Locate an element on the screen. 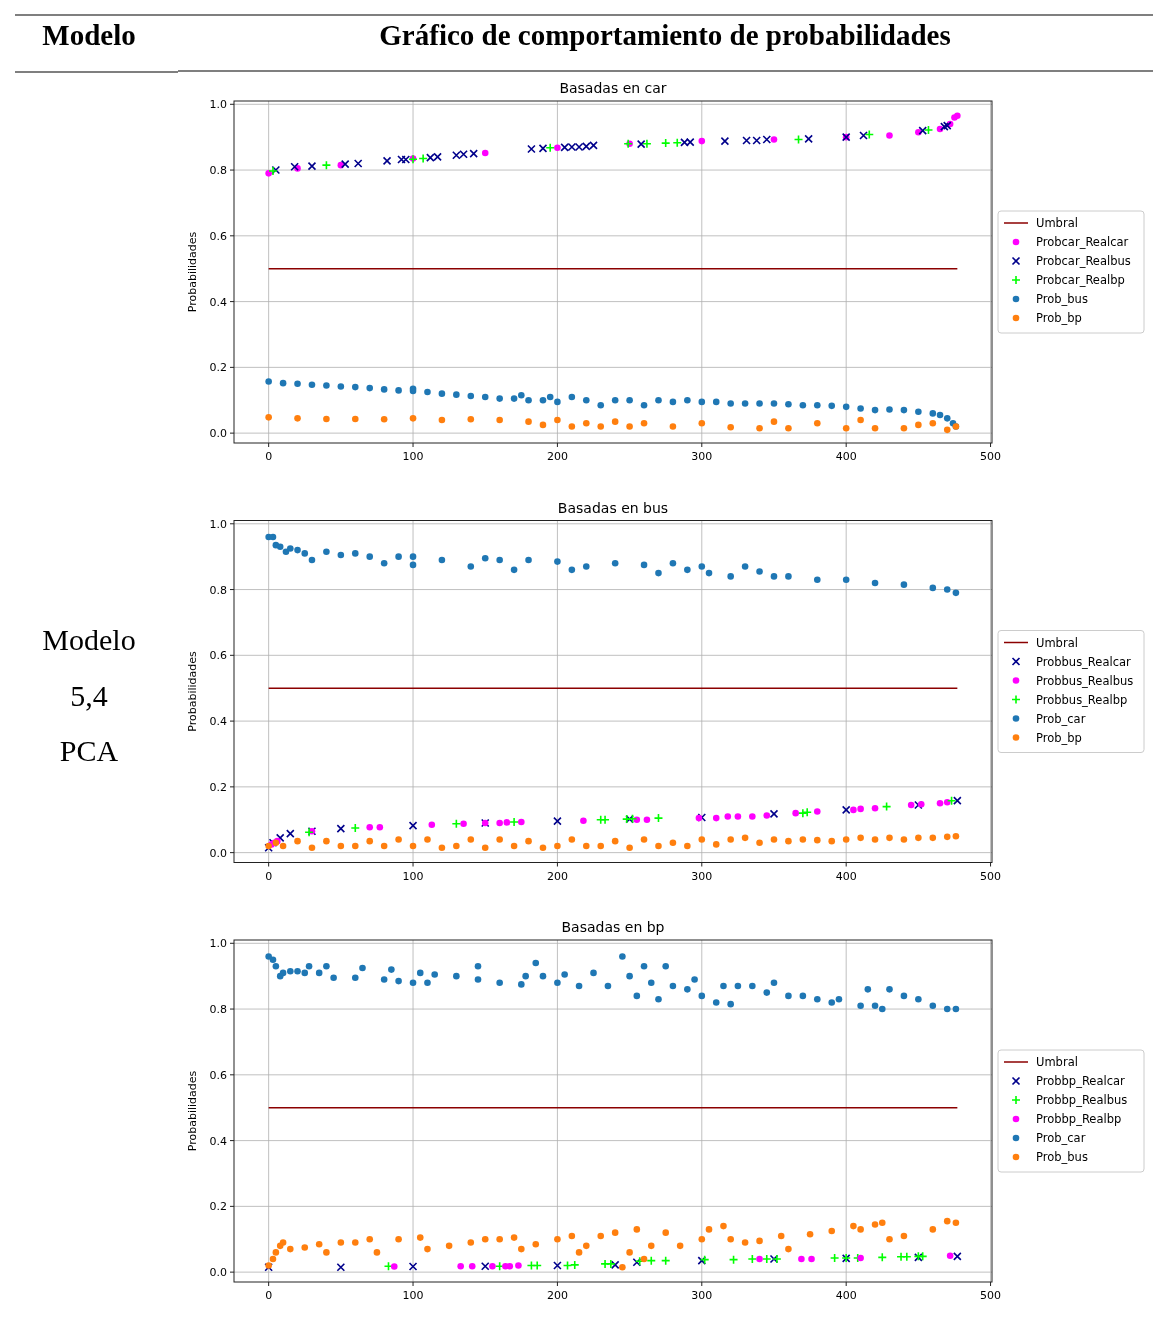 The image size is (1153, 1323). legend-label: Probbp_Realbp is located at coordinates (1079, 1119).